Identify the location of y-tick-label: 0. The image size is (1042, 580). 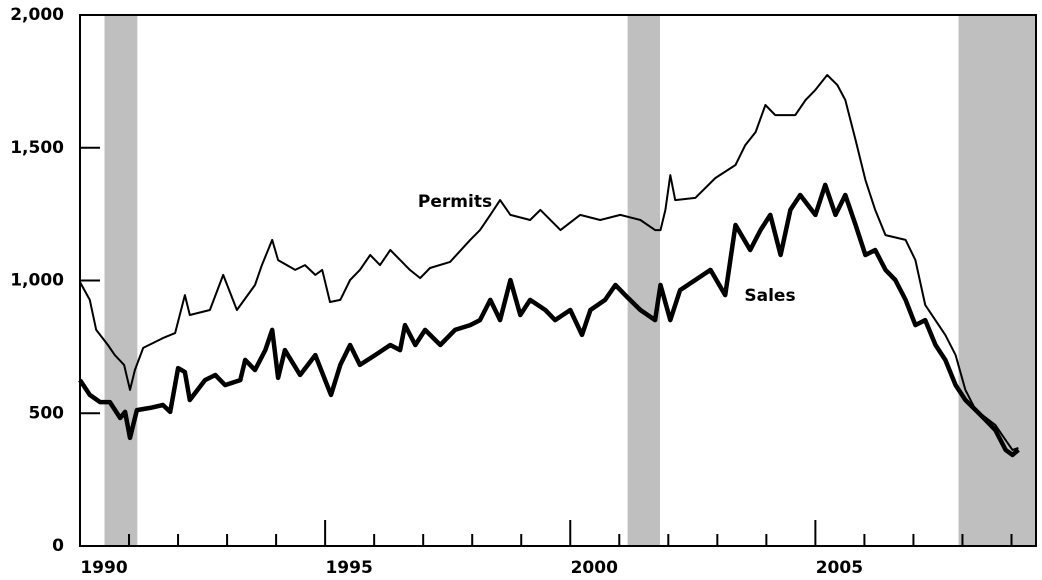
(58, 546).